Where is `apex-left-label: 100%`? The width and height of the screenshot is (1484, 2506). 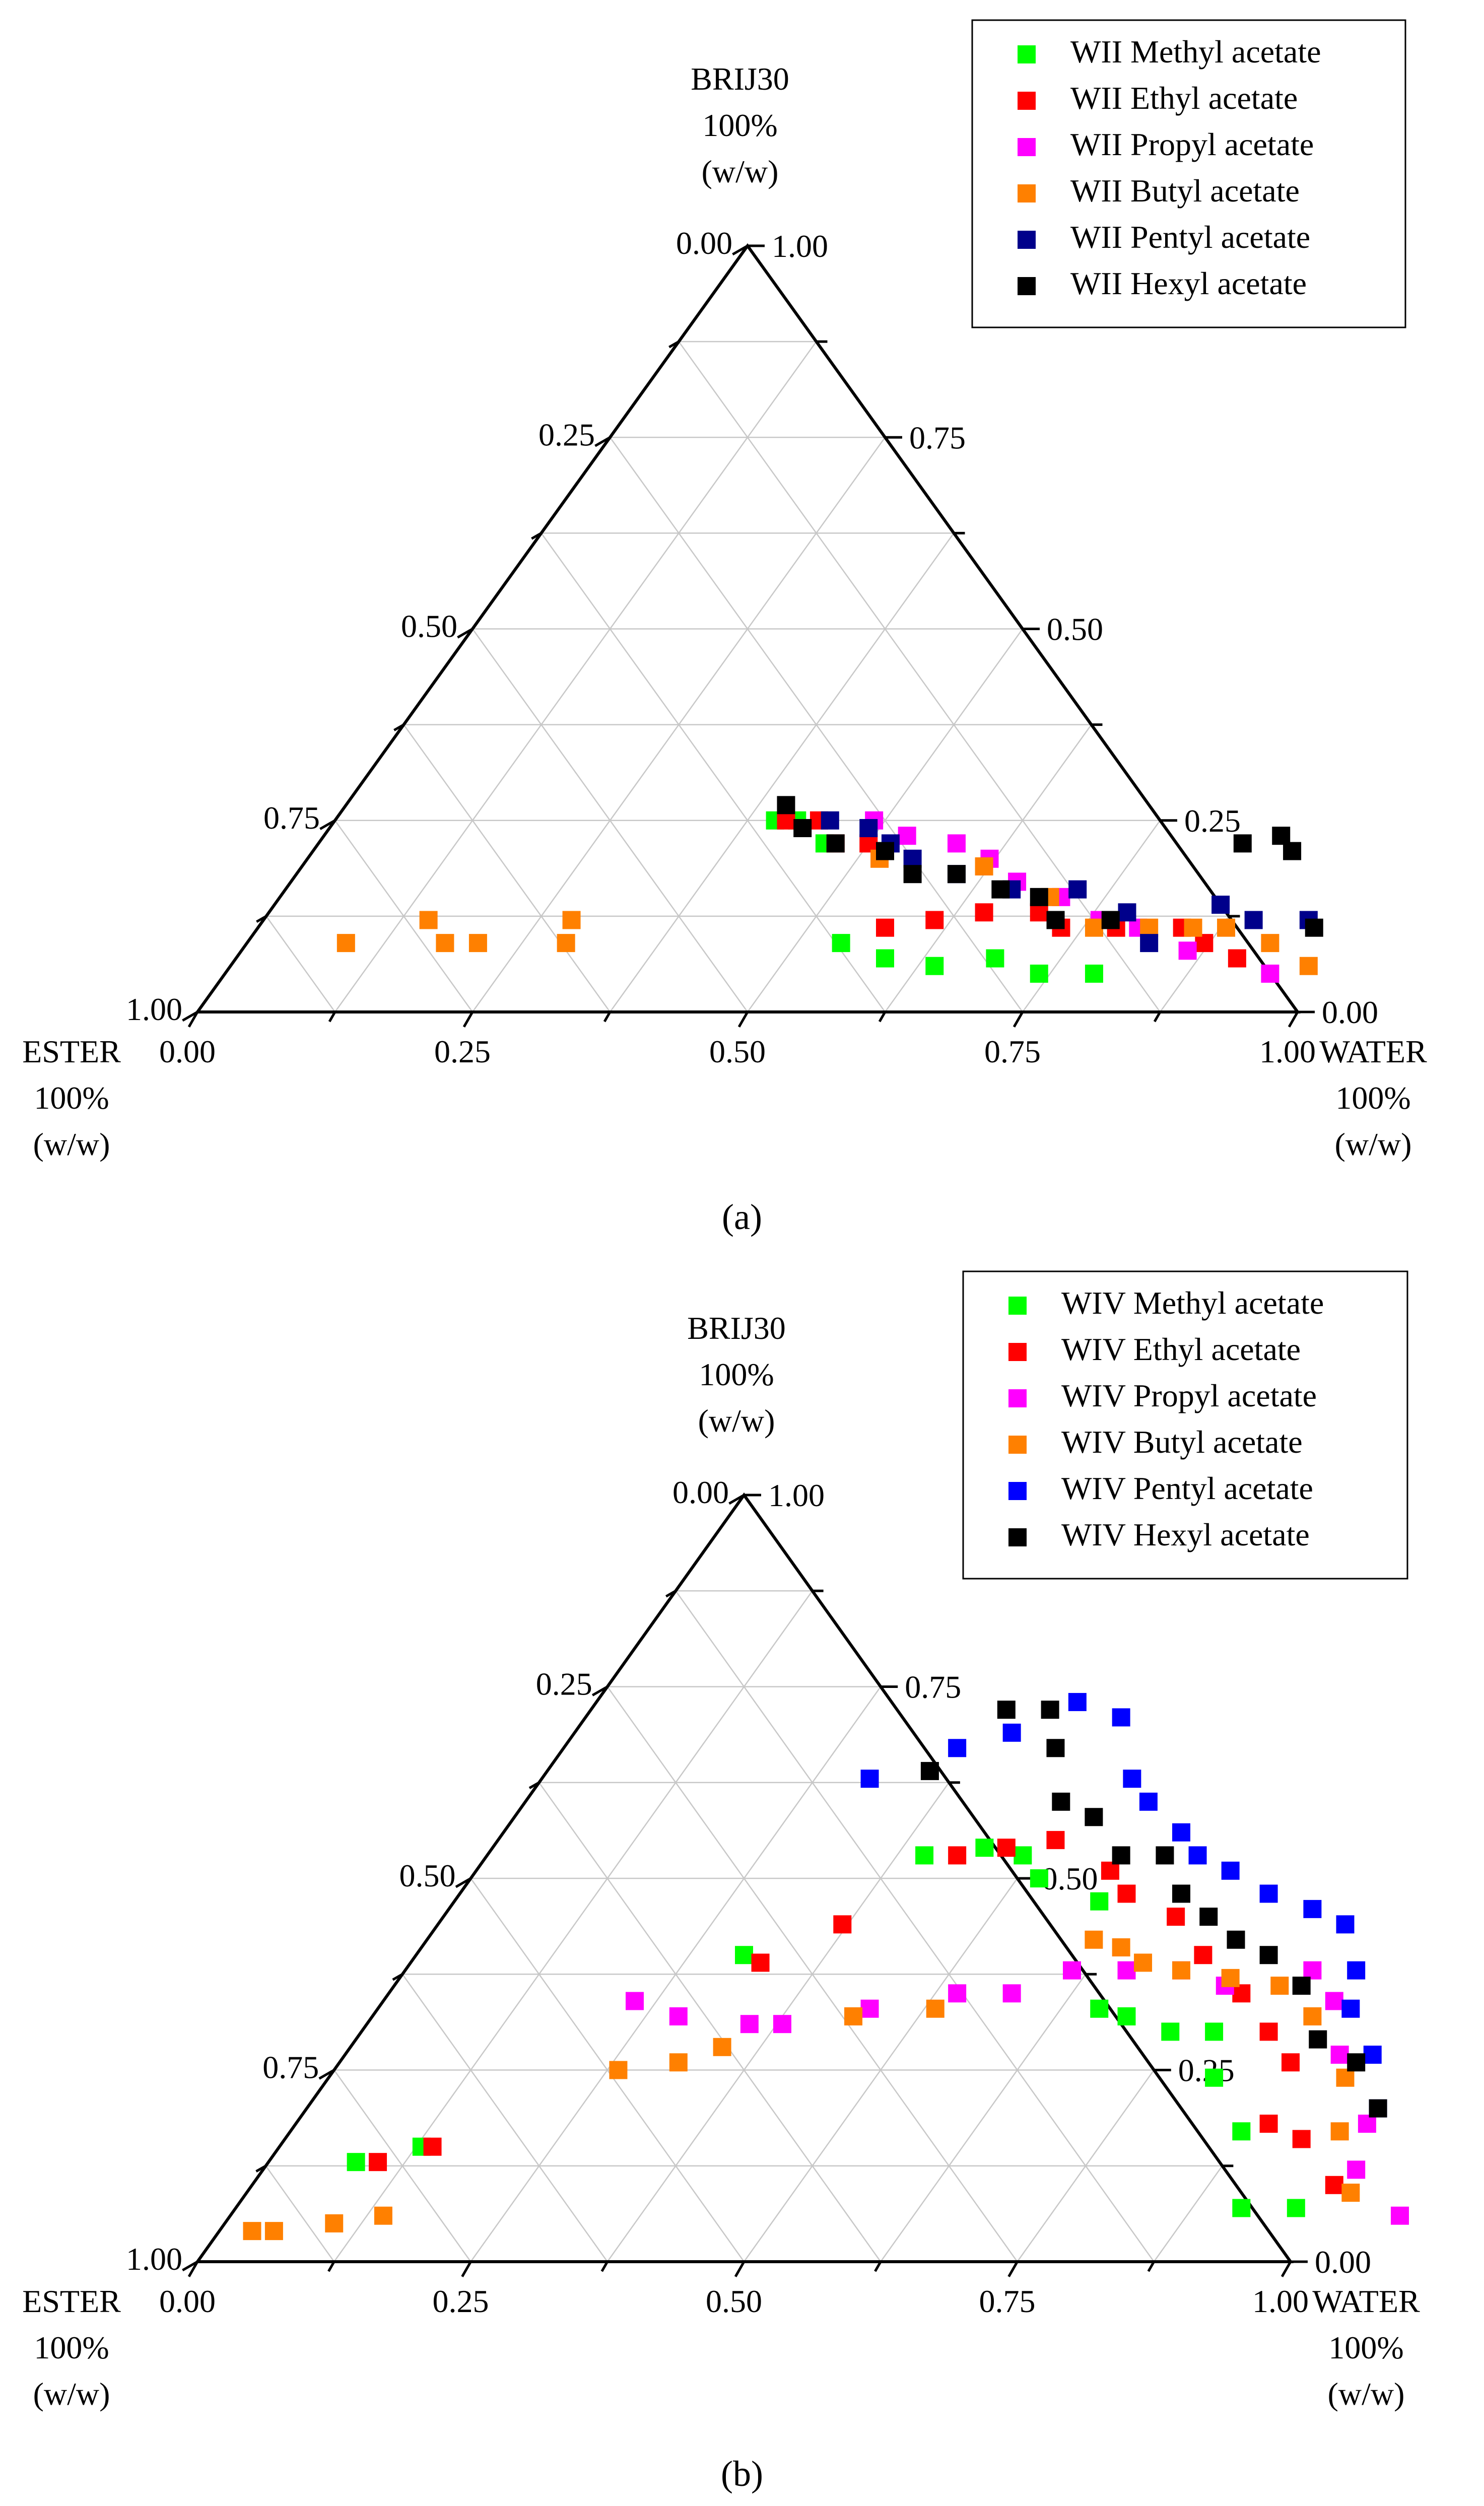 apex-left-label: 100% is located at coordinates (72, 2348).